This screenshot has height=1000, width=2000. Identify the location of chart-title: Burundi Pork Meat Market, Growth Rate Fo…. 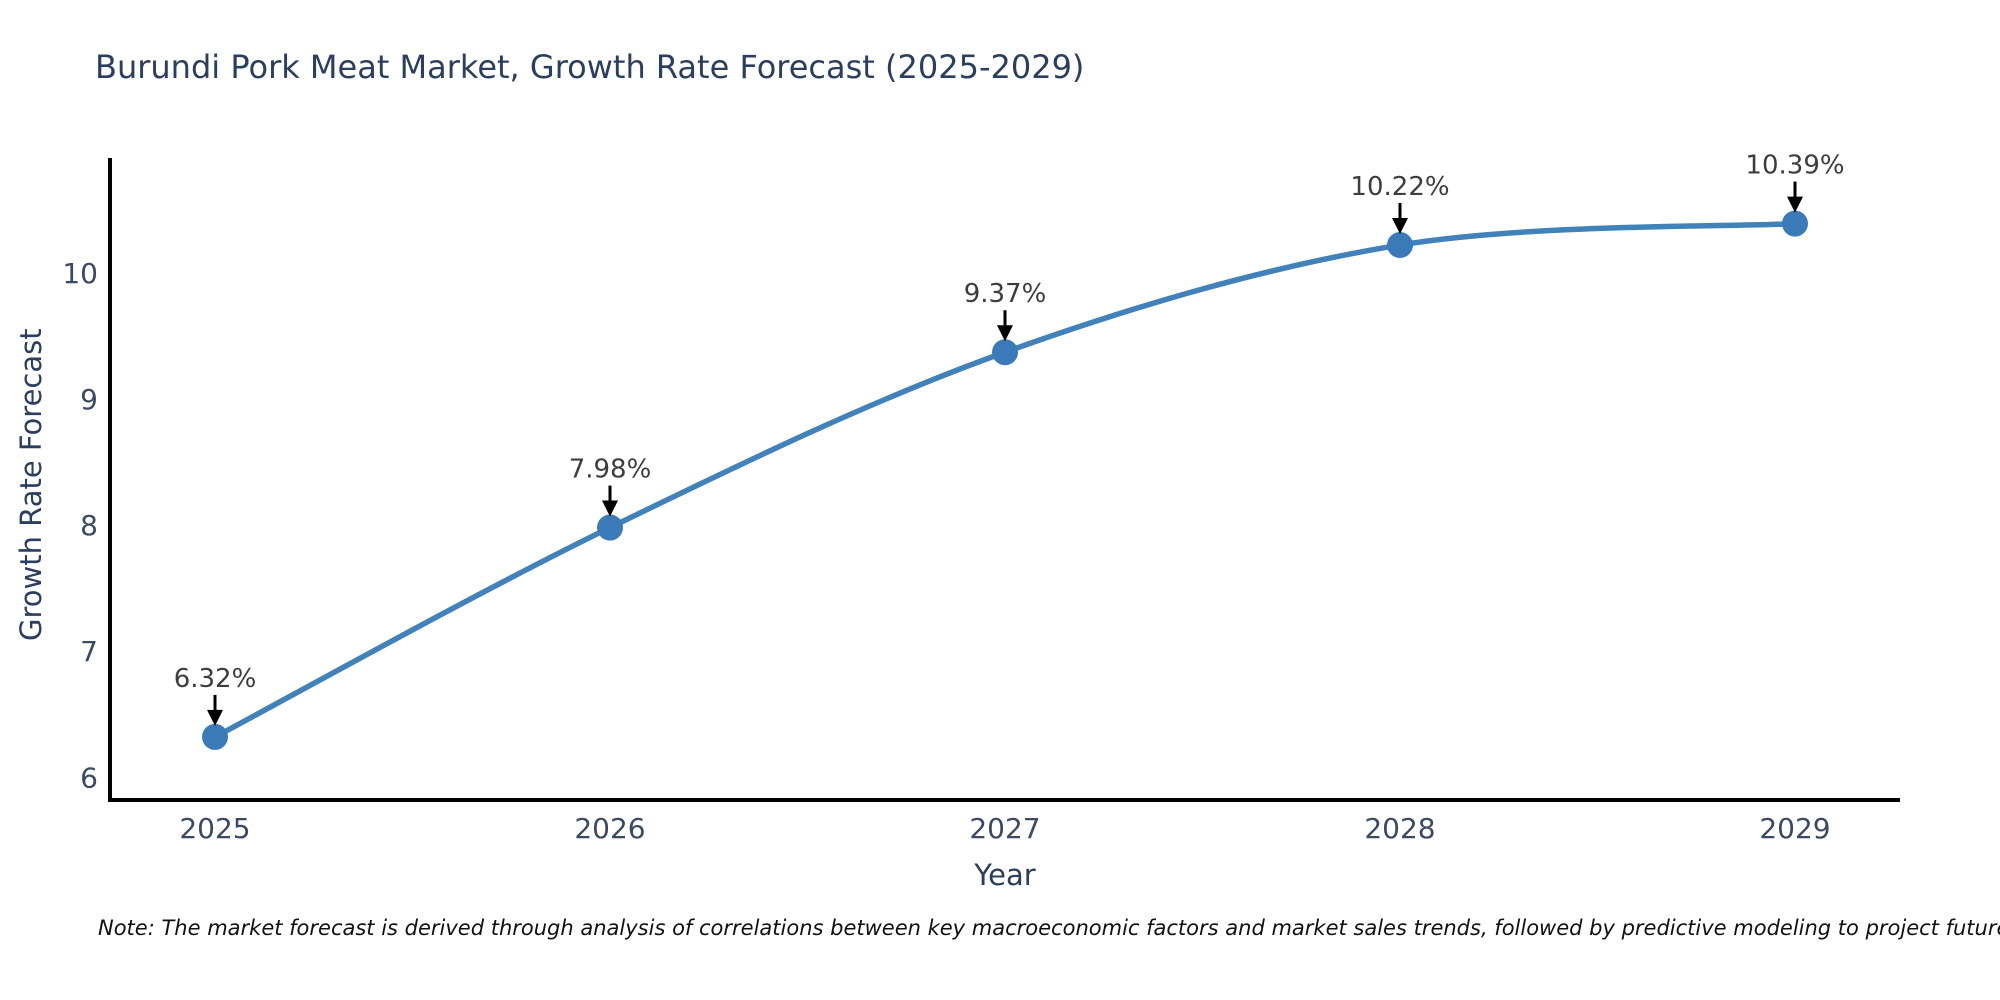
(590, 67).